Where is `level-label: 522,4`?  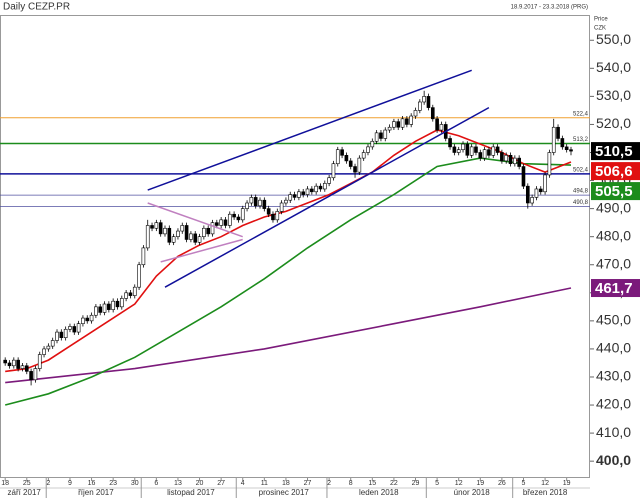
level-label: 522,4 is located at coordinates (581, 114).